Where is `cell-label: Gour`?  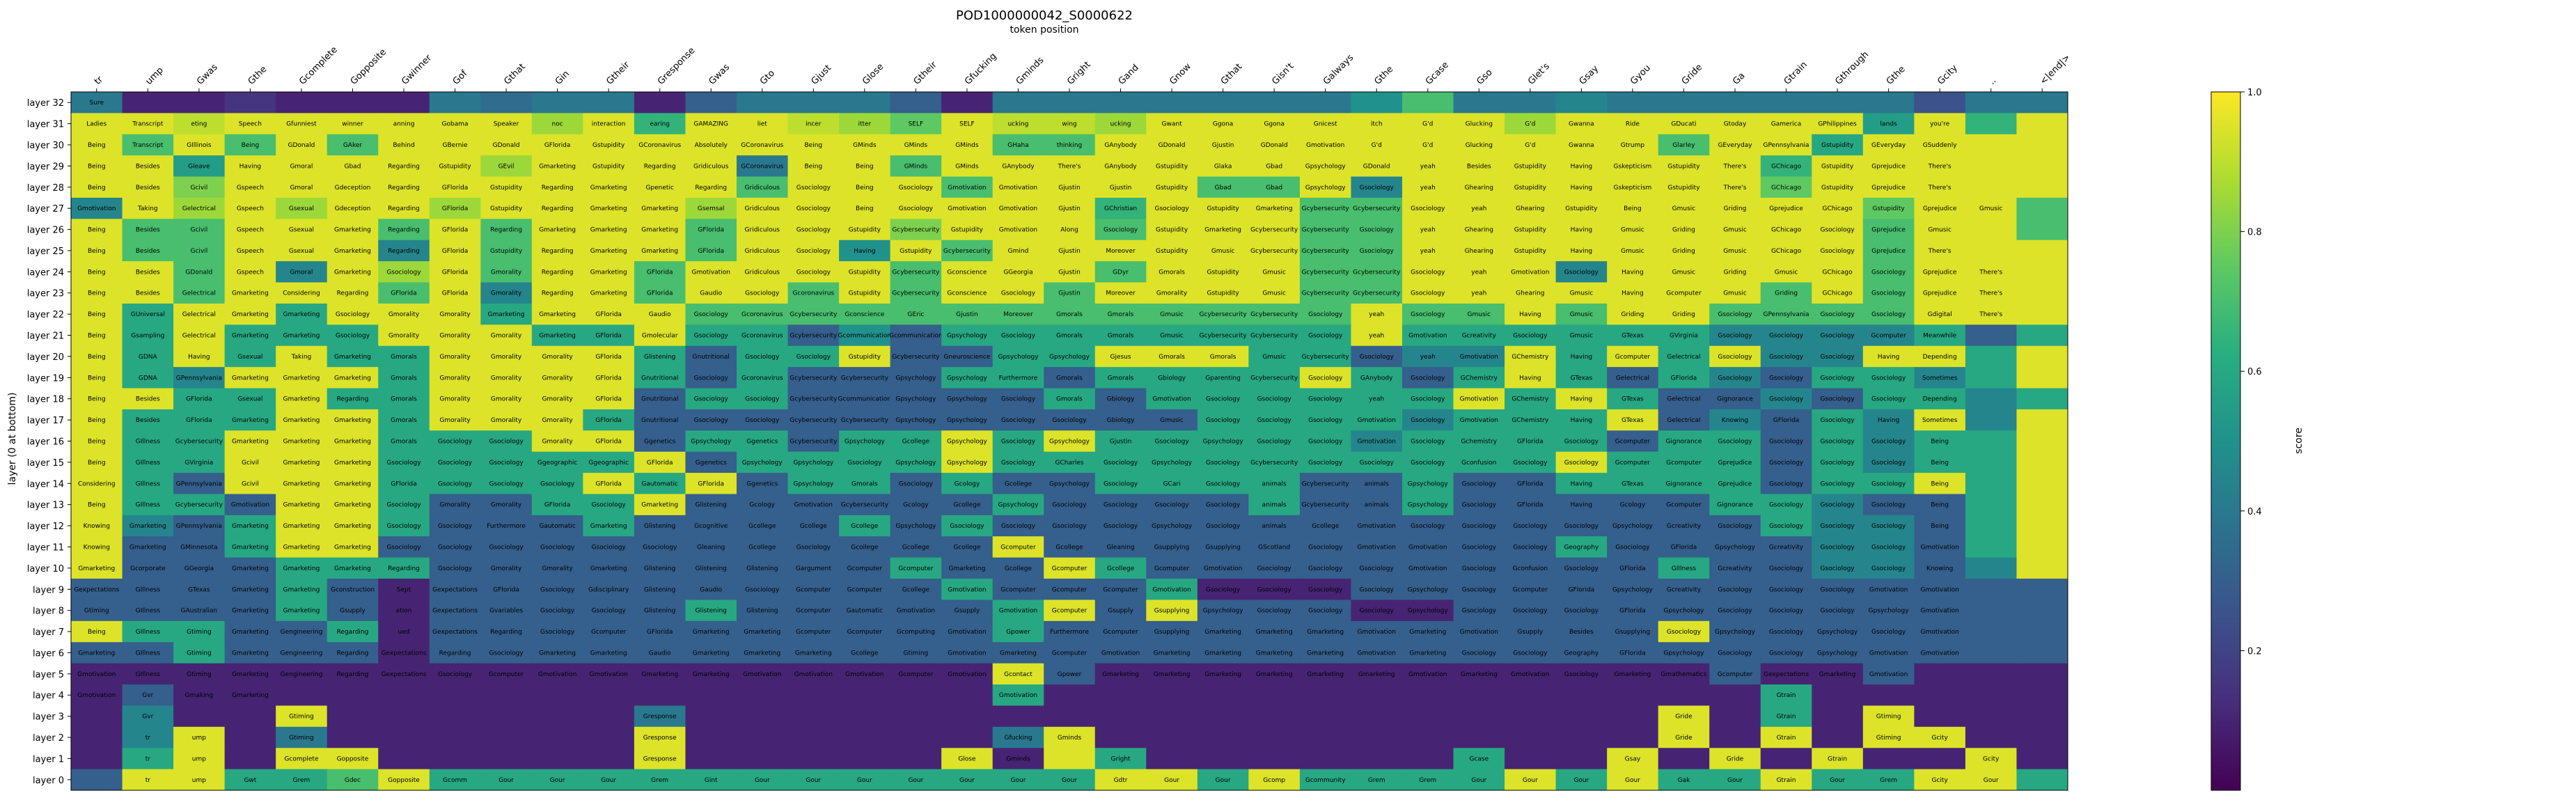
cell-label: Gour is located at coordinates (915, 780).